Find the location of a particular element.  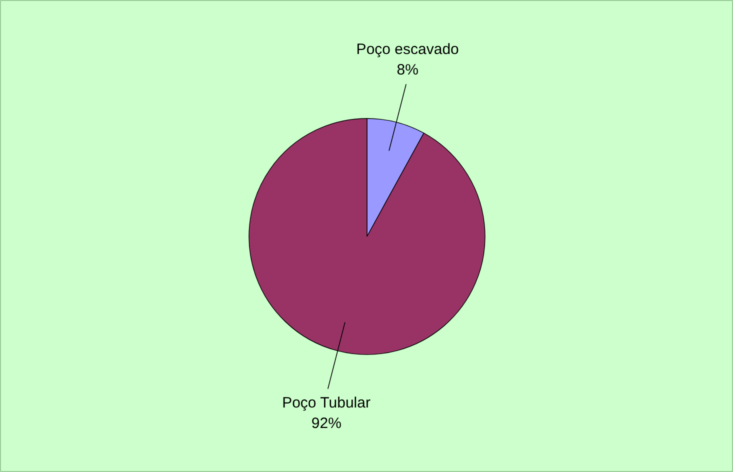

data-label: 8% is located at coordinates (407, 69).